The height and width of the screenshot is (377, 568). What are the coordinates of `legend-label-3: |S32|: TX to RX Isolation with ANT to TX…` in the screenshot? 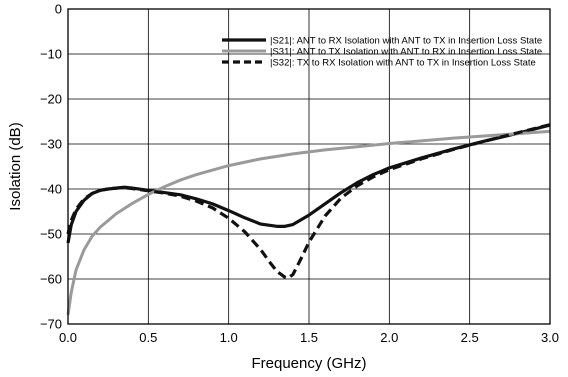 It's located at (403, 63).